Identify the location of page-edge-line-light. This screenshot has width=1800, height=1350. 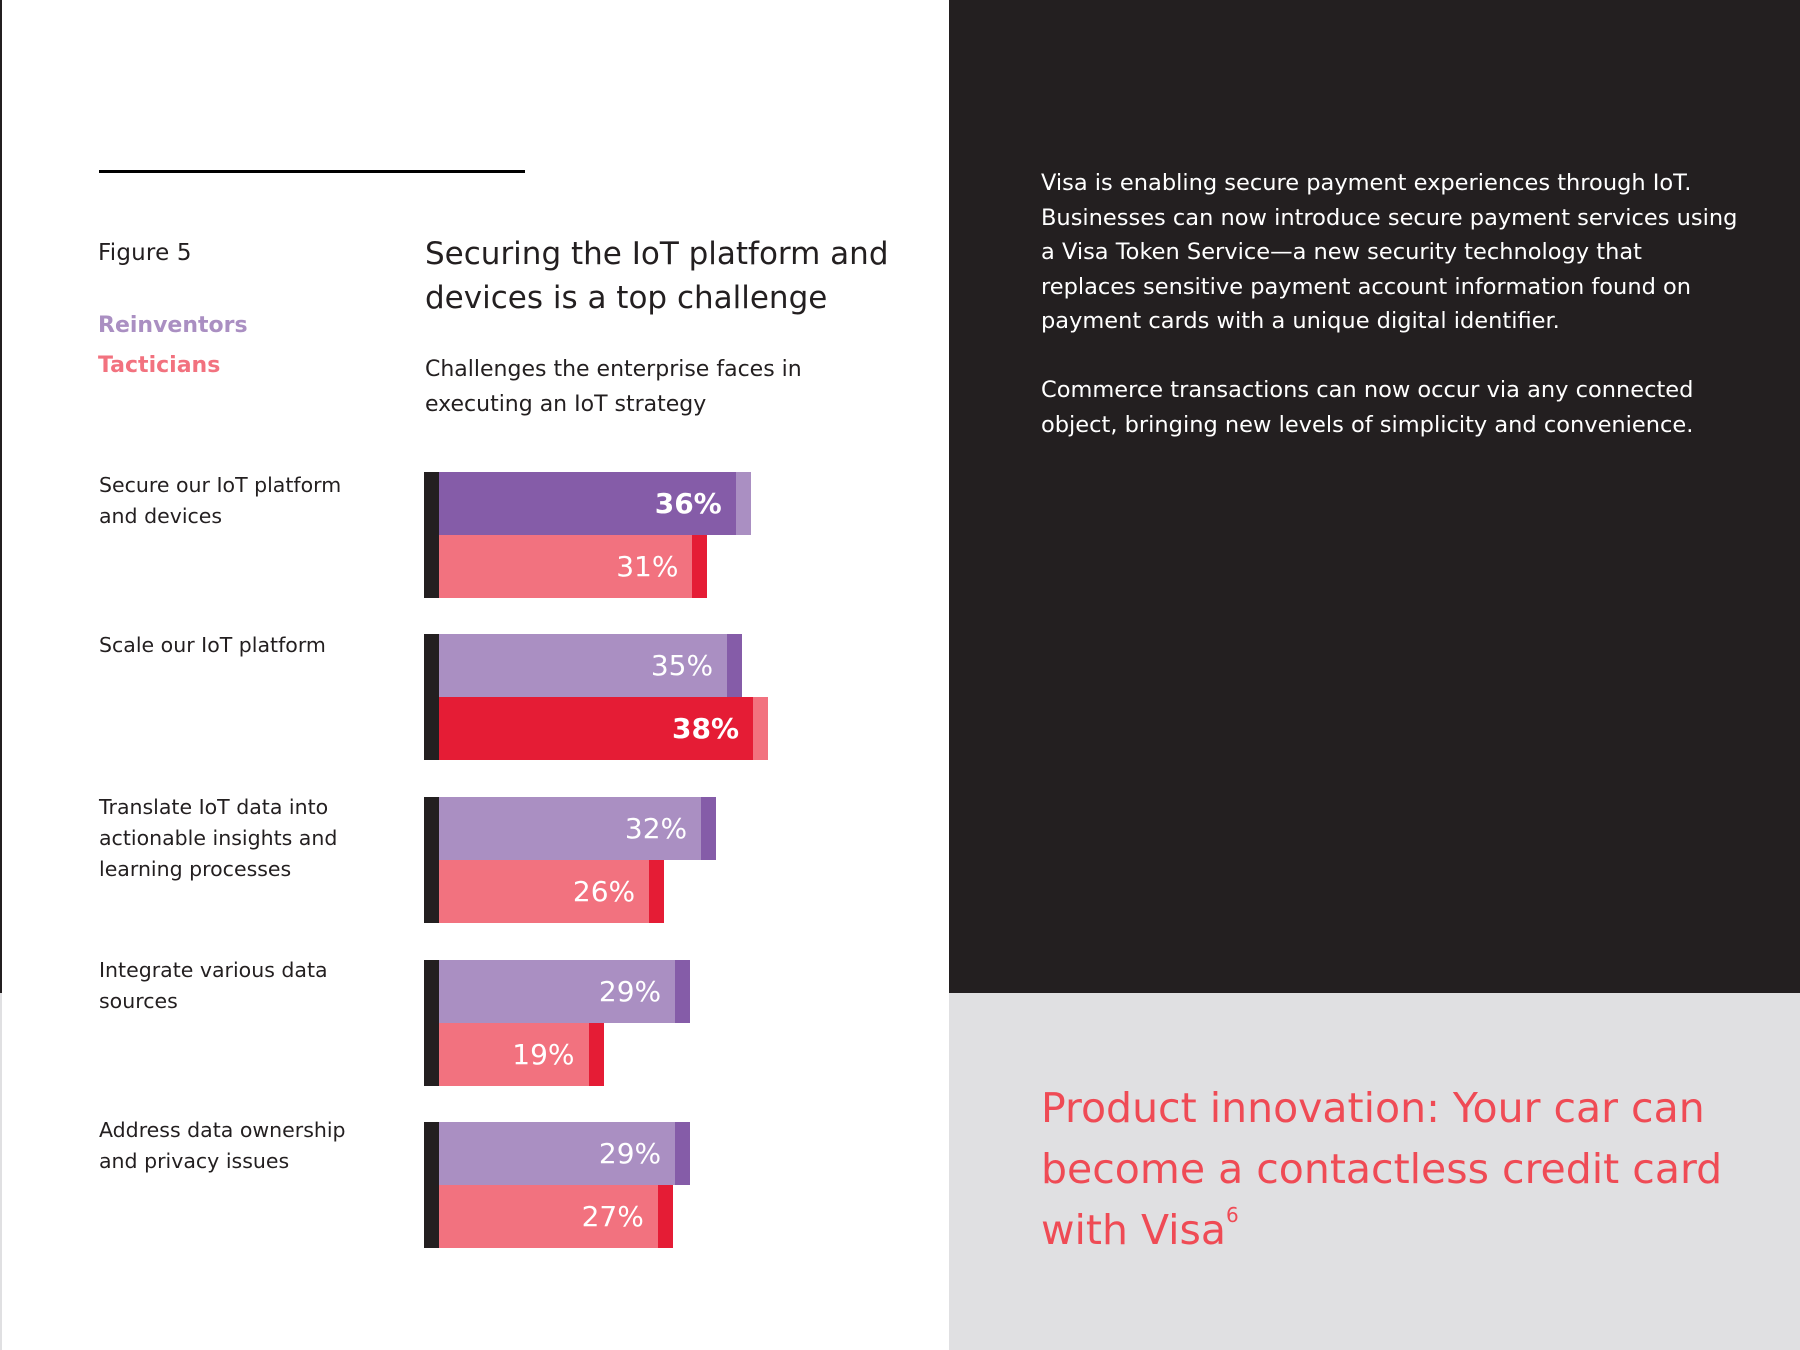
(1, 1171).